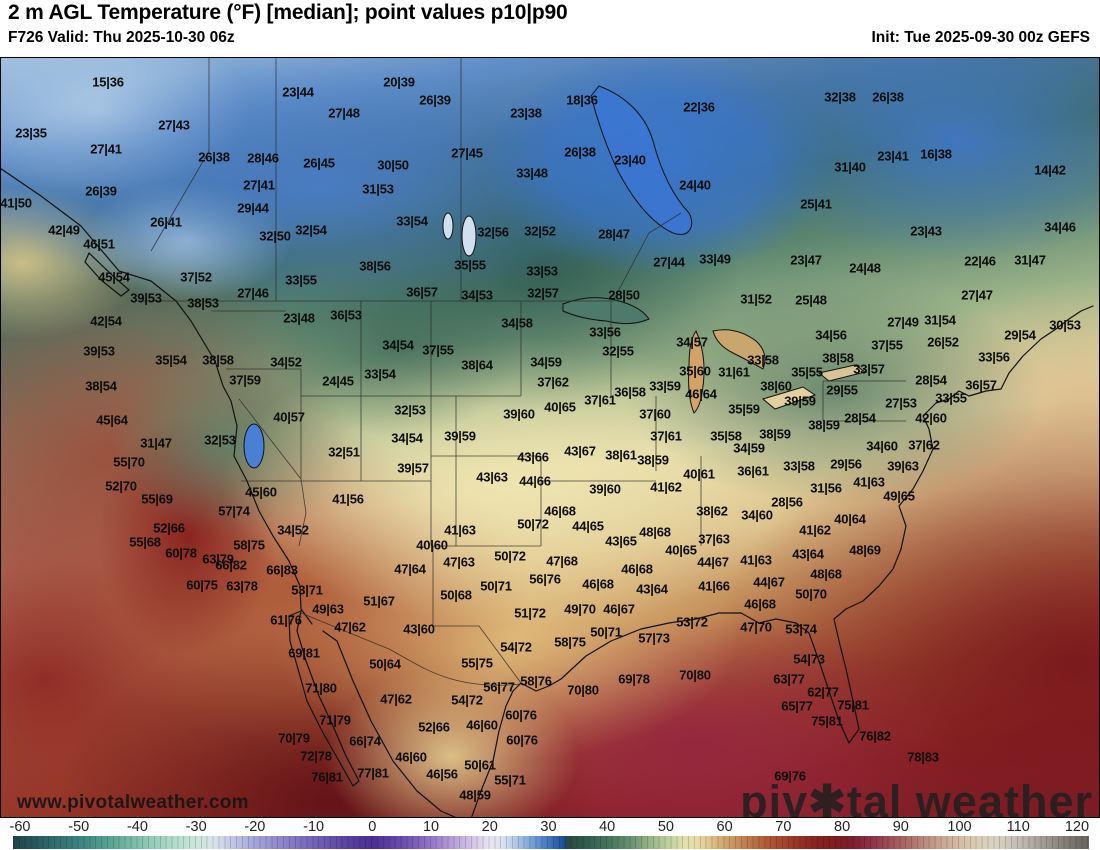 Image resolution: width=1100 pixels, height=850 pixels. I want to click on point-value: 33|58, so click(799, 466).